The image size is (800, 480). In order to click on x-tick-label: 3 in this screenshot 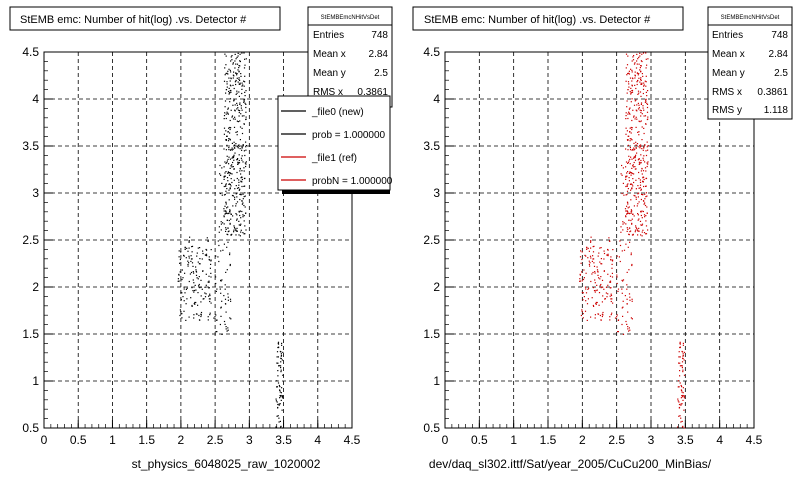, I will do `click(651, 440)`.